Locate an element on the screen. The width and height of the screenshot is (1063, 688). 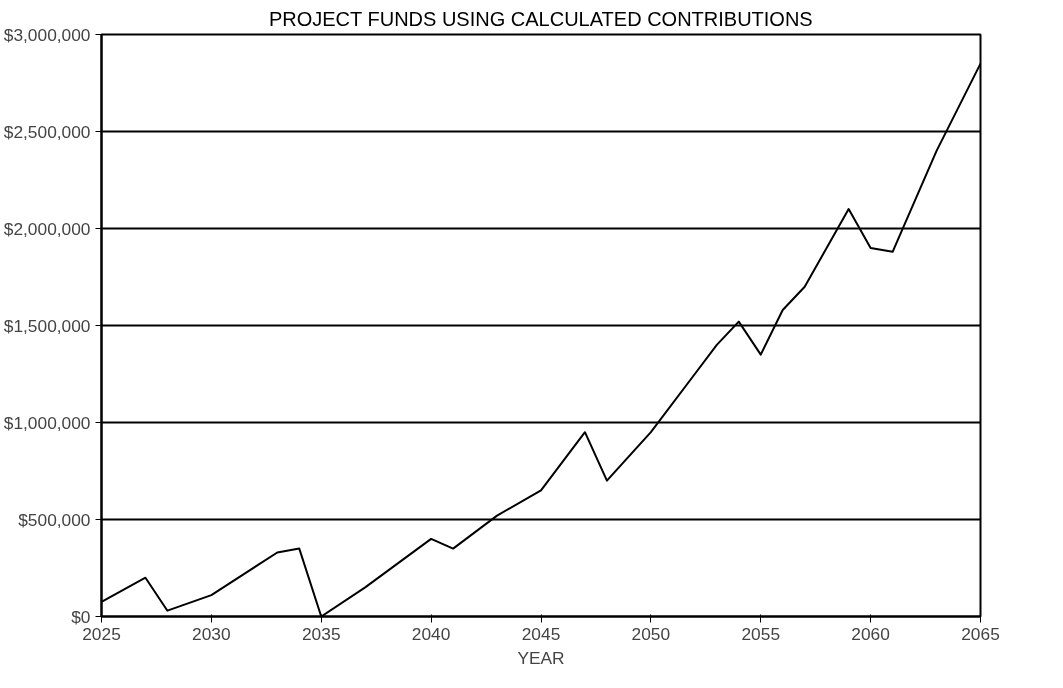
x-tick-label: 2065 is located at coordinates (980, 633).